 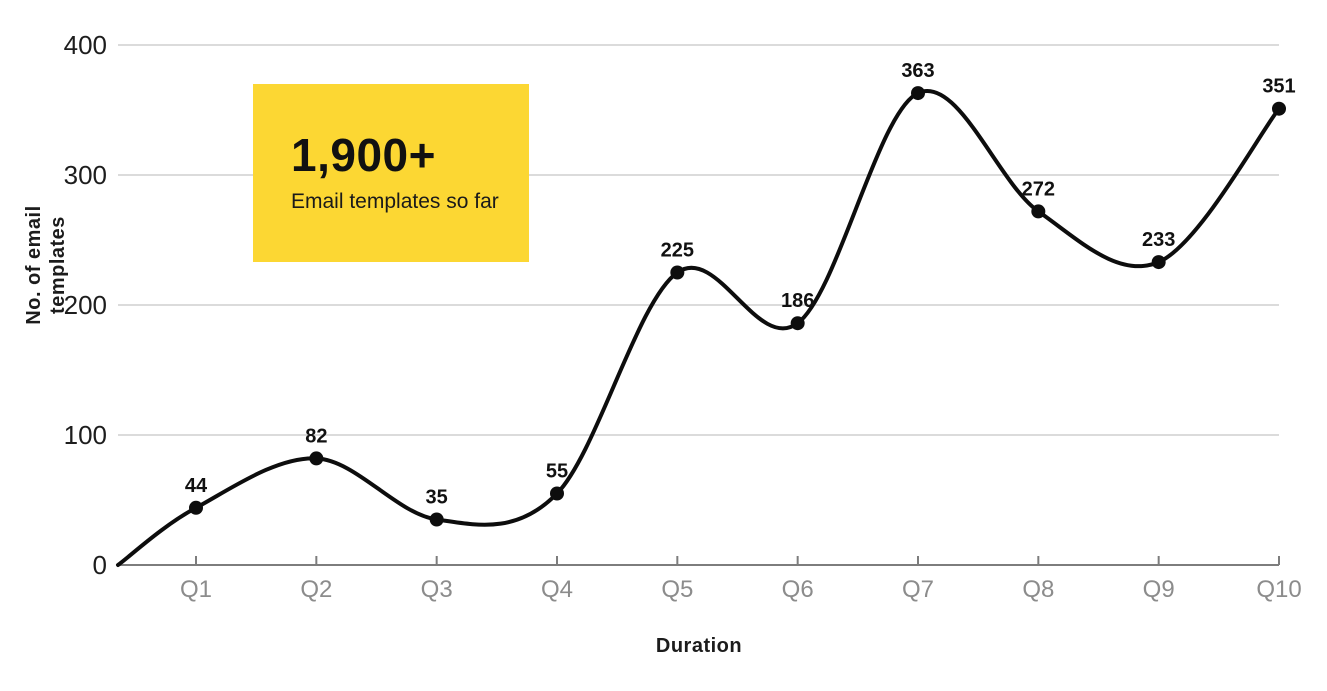 What do you see at coordinates (1159, 589) in the screenshot?
I see `x-tick-label: Q9` at bounding box center [1159, 589].